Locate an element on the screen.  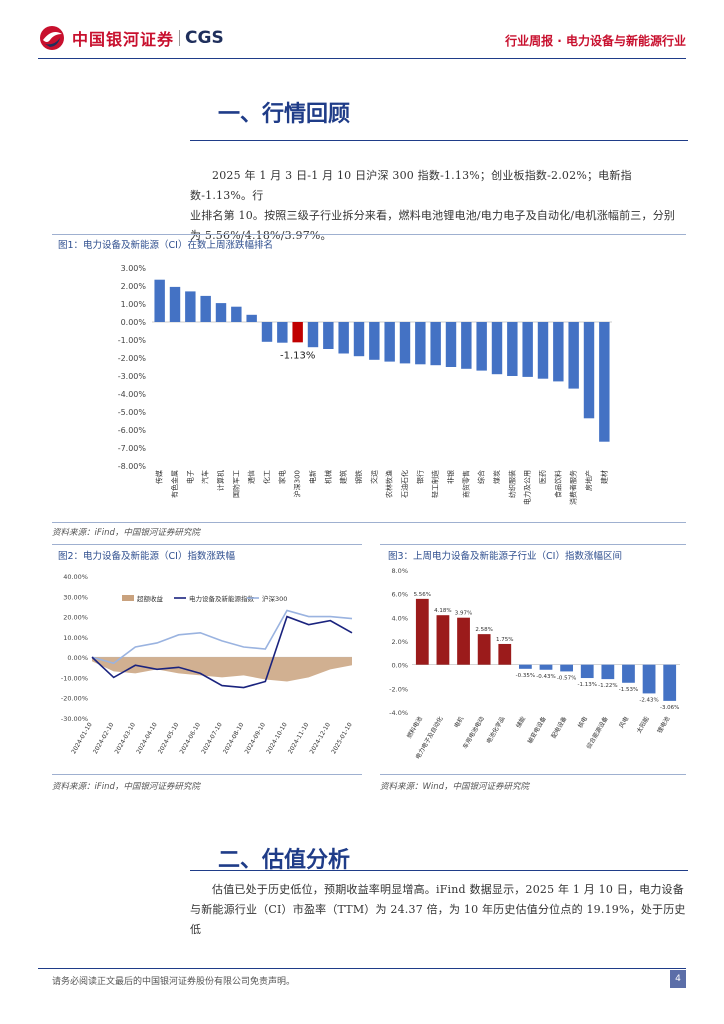
x-tick-label: 2024-05-10 is located at coordinates (169, 738).